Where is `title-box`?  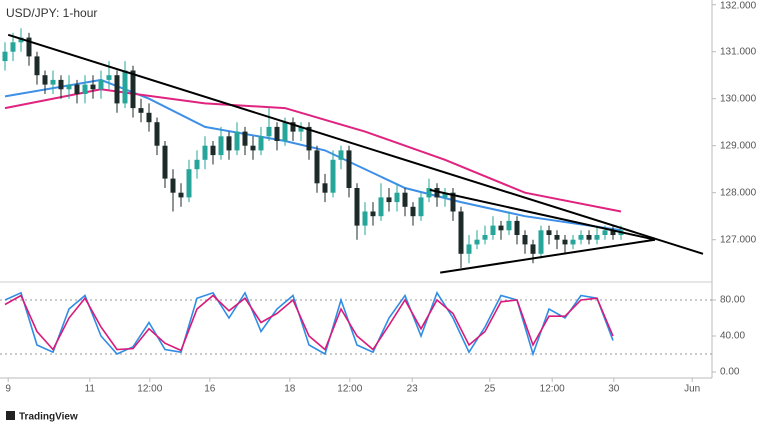 title-box is located at coordinates (50, 13).